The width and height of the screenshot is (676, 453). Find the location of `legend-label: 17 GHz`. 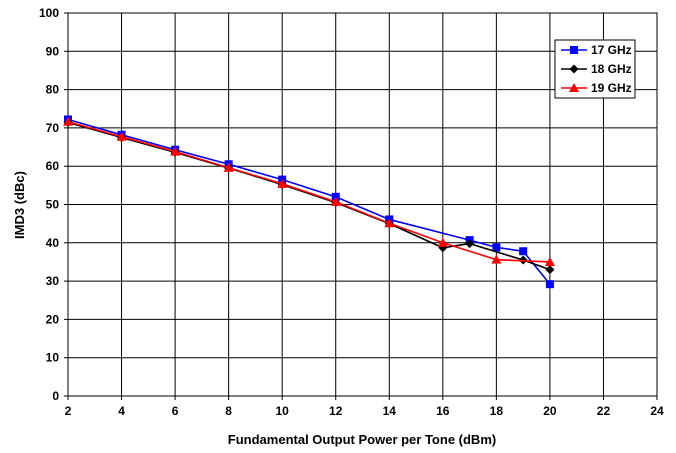

legend-label: 17 GHz is located at coordinates (611, 50).